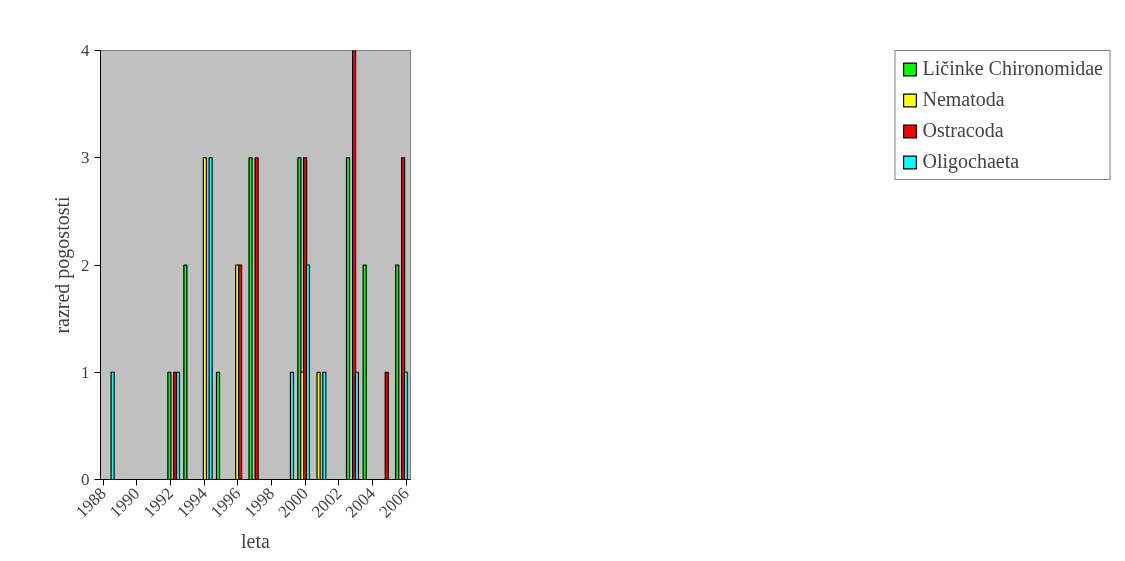  What do you see at coordinates (256, 541) in the screenshot?
I see `x-axis-title: leta` at bounding box center [256, 541].